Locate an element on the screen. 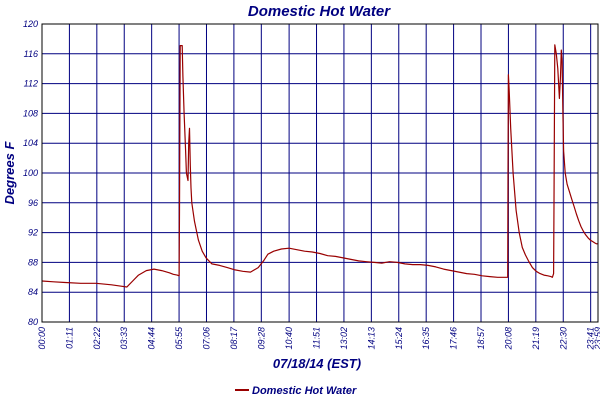  x-tick-label: 23:59 is located at coordinates (596, 339).